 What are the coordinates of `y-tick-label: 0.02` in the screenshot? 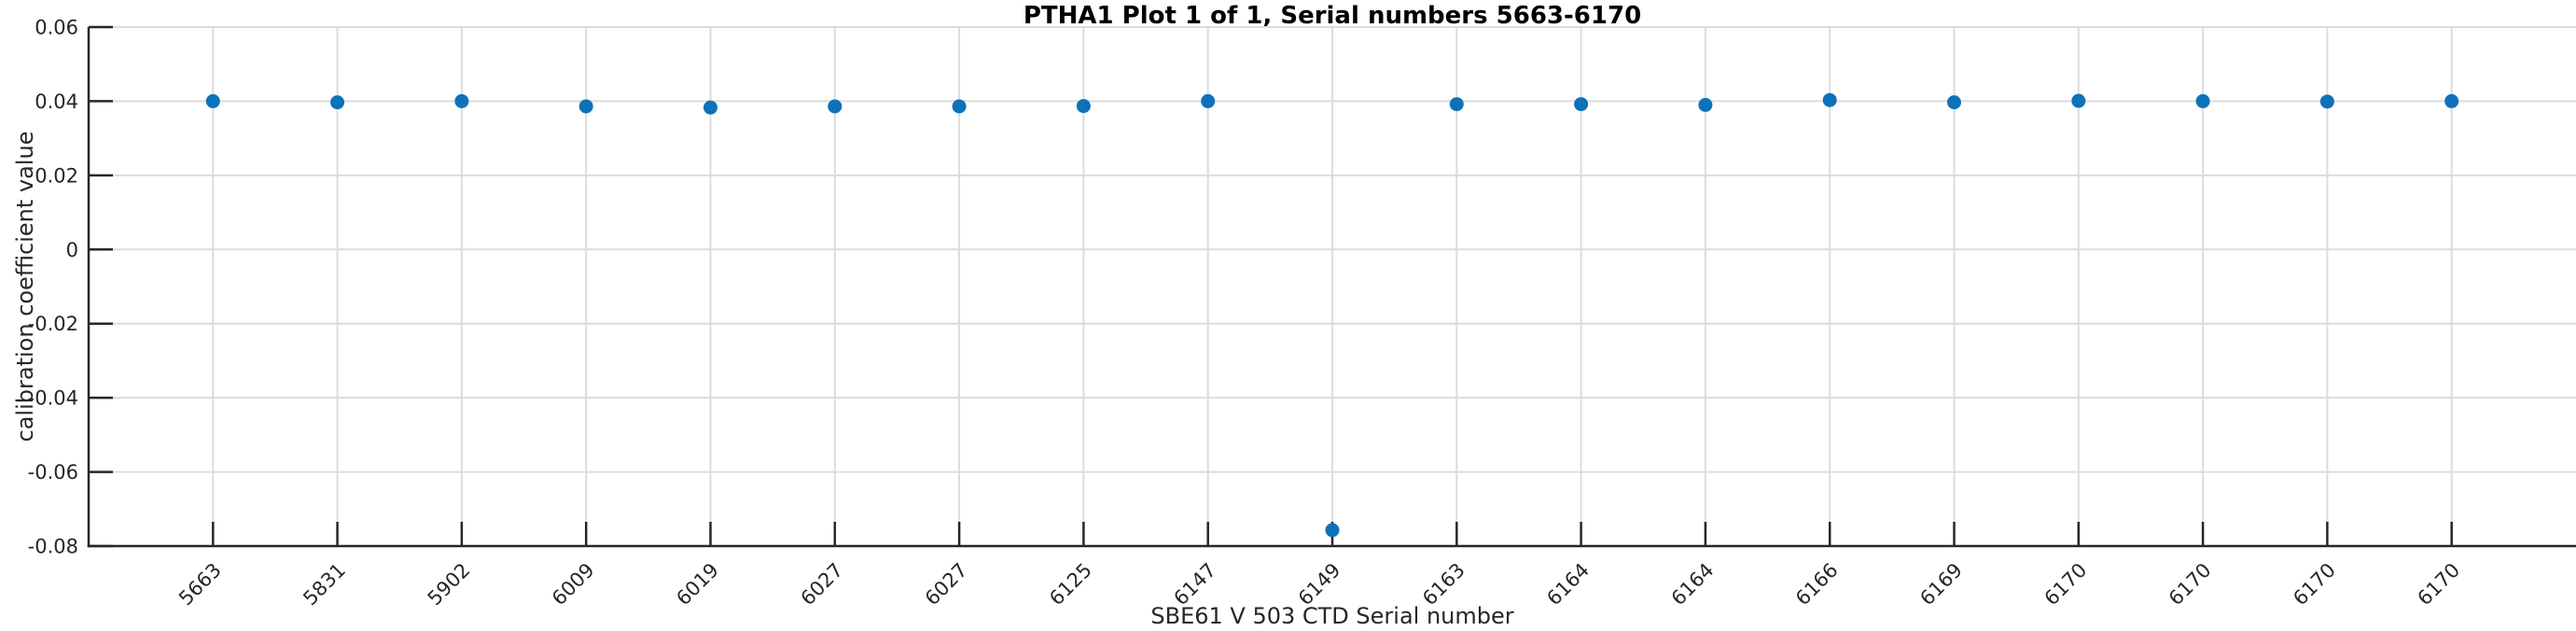 It's located at (56, 175).